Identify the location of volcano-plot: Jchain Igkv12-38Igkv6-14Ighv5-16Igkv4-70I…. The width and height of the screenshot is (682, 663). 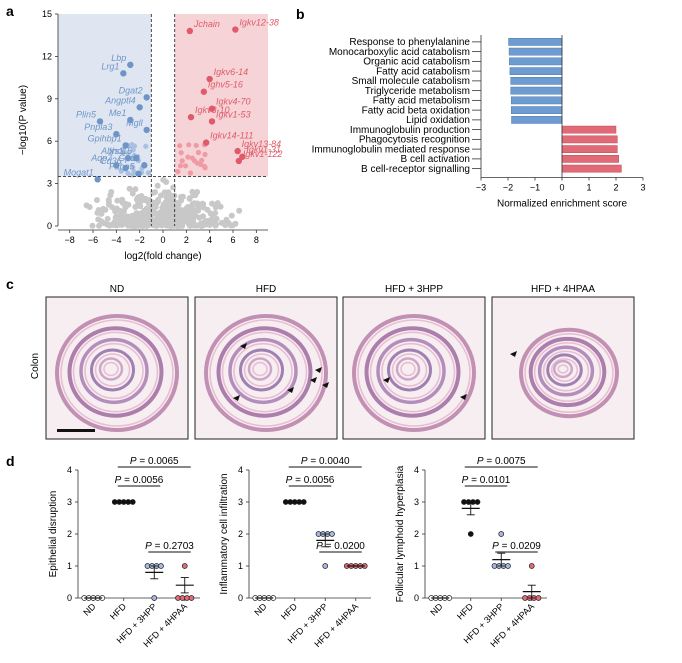
(150, 135).